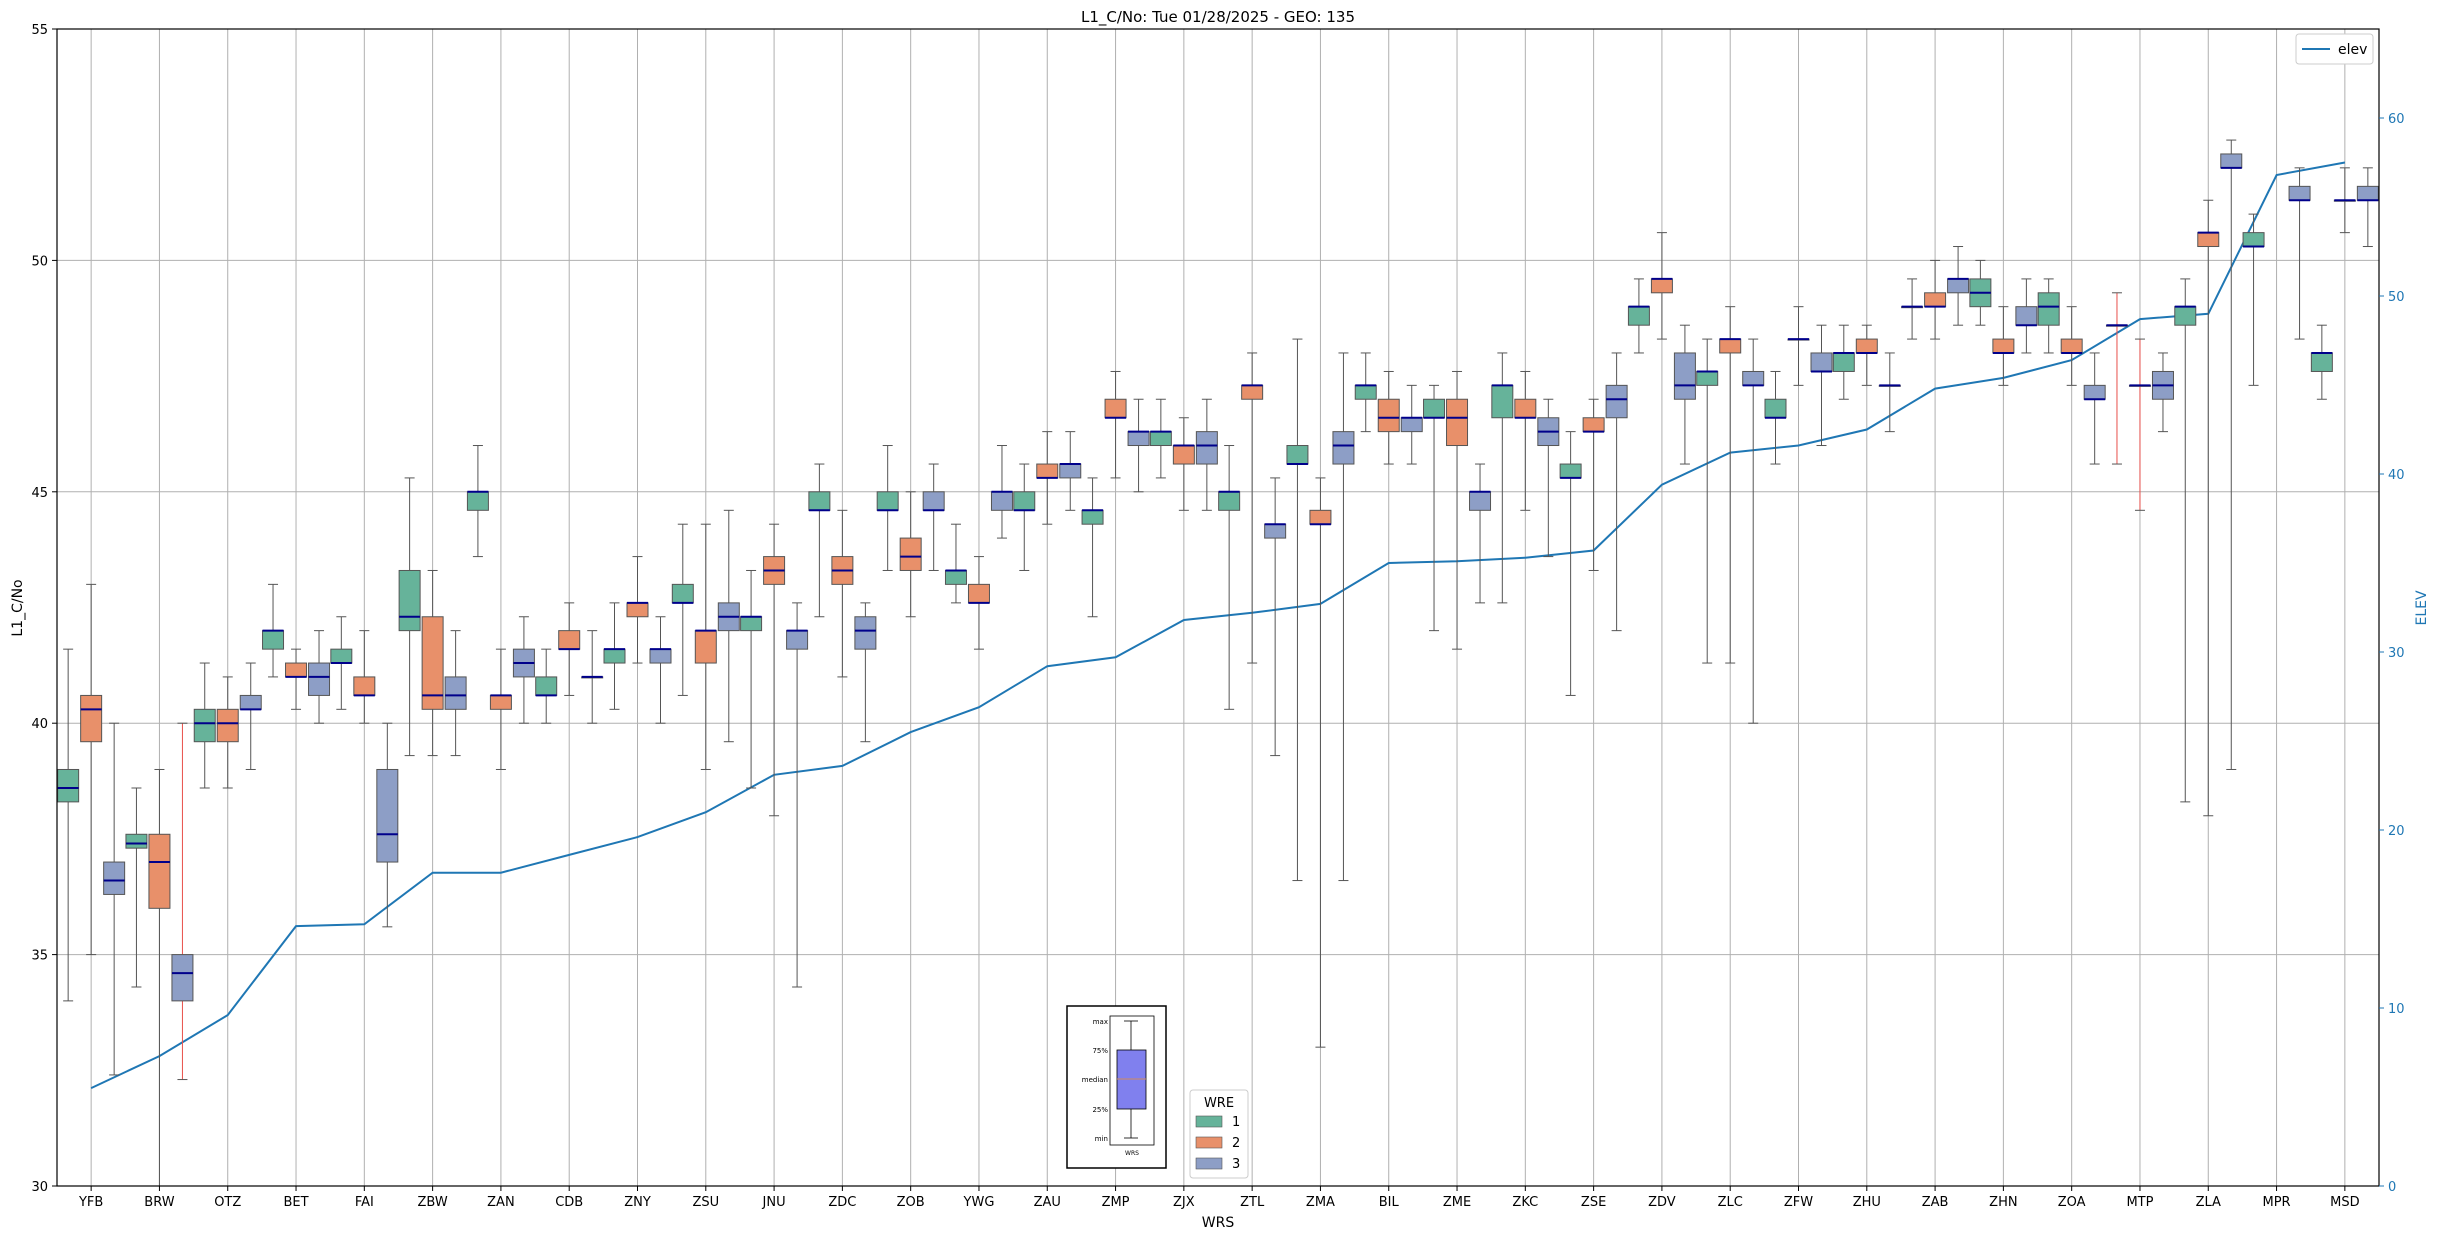  Describe the element at coordinates (295, 1202) in the screenshot. I see `x-tick-label-bet: BET` at that location.